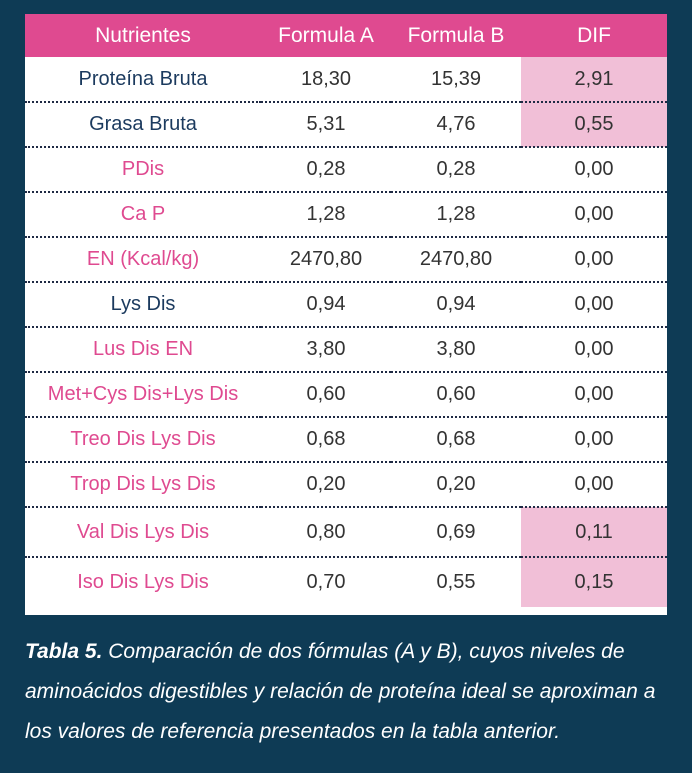 The width and height of the screenshot is (692, 773). What do you see at coordinates (143, 350) in the screenshot?
I see `row-label: Lus Dis EN` at bounding box center [143, 350].